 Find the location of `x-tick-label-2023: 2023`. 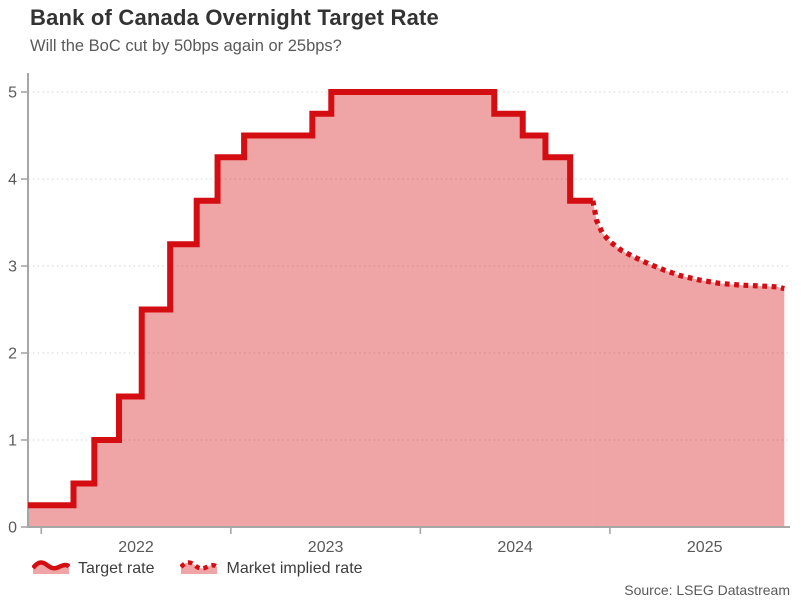

x-tick-label-2023: 2023 is located at coordinates (326, 547).